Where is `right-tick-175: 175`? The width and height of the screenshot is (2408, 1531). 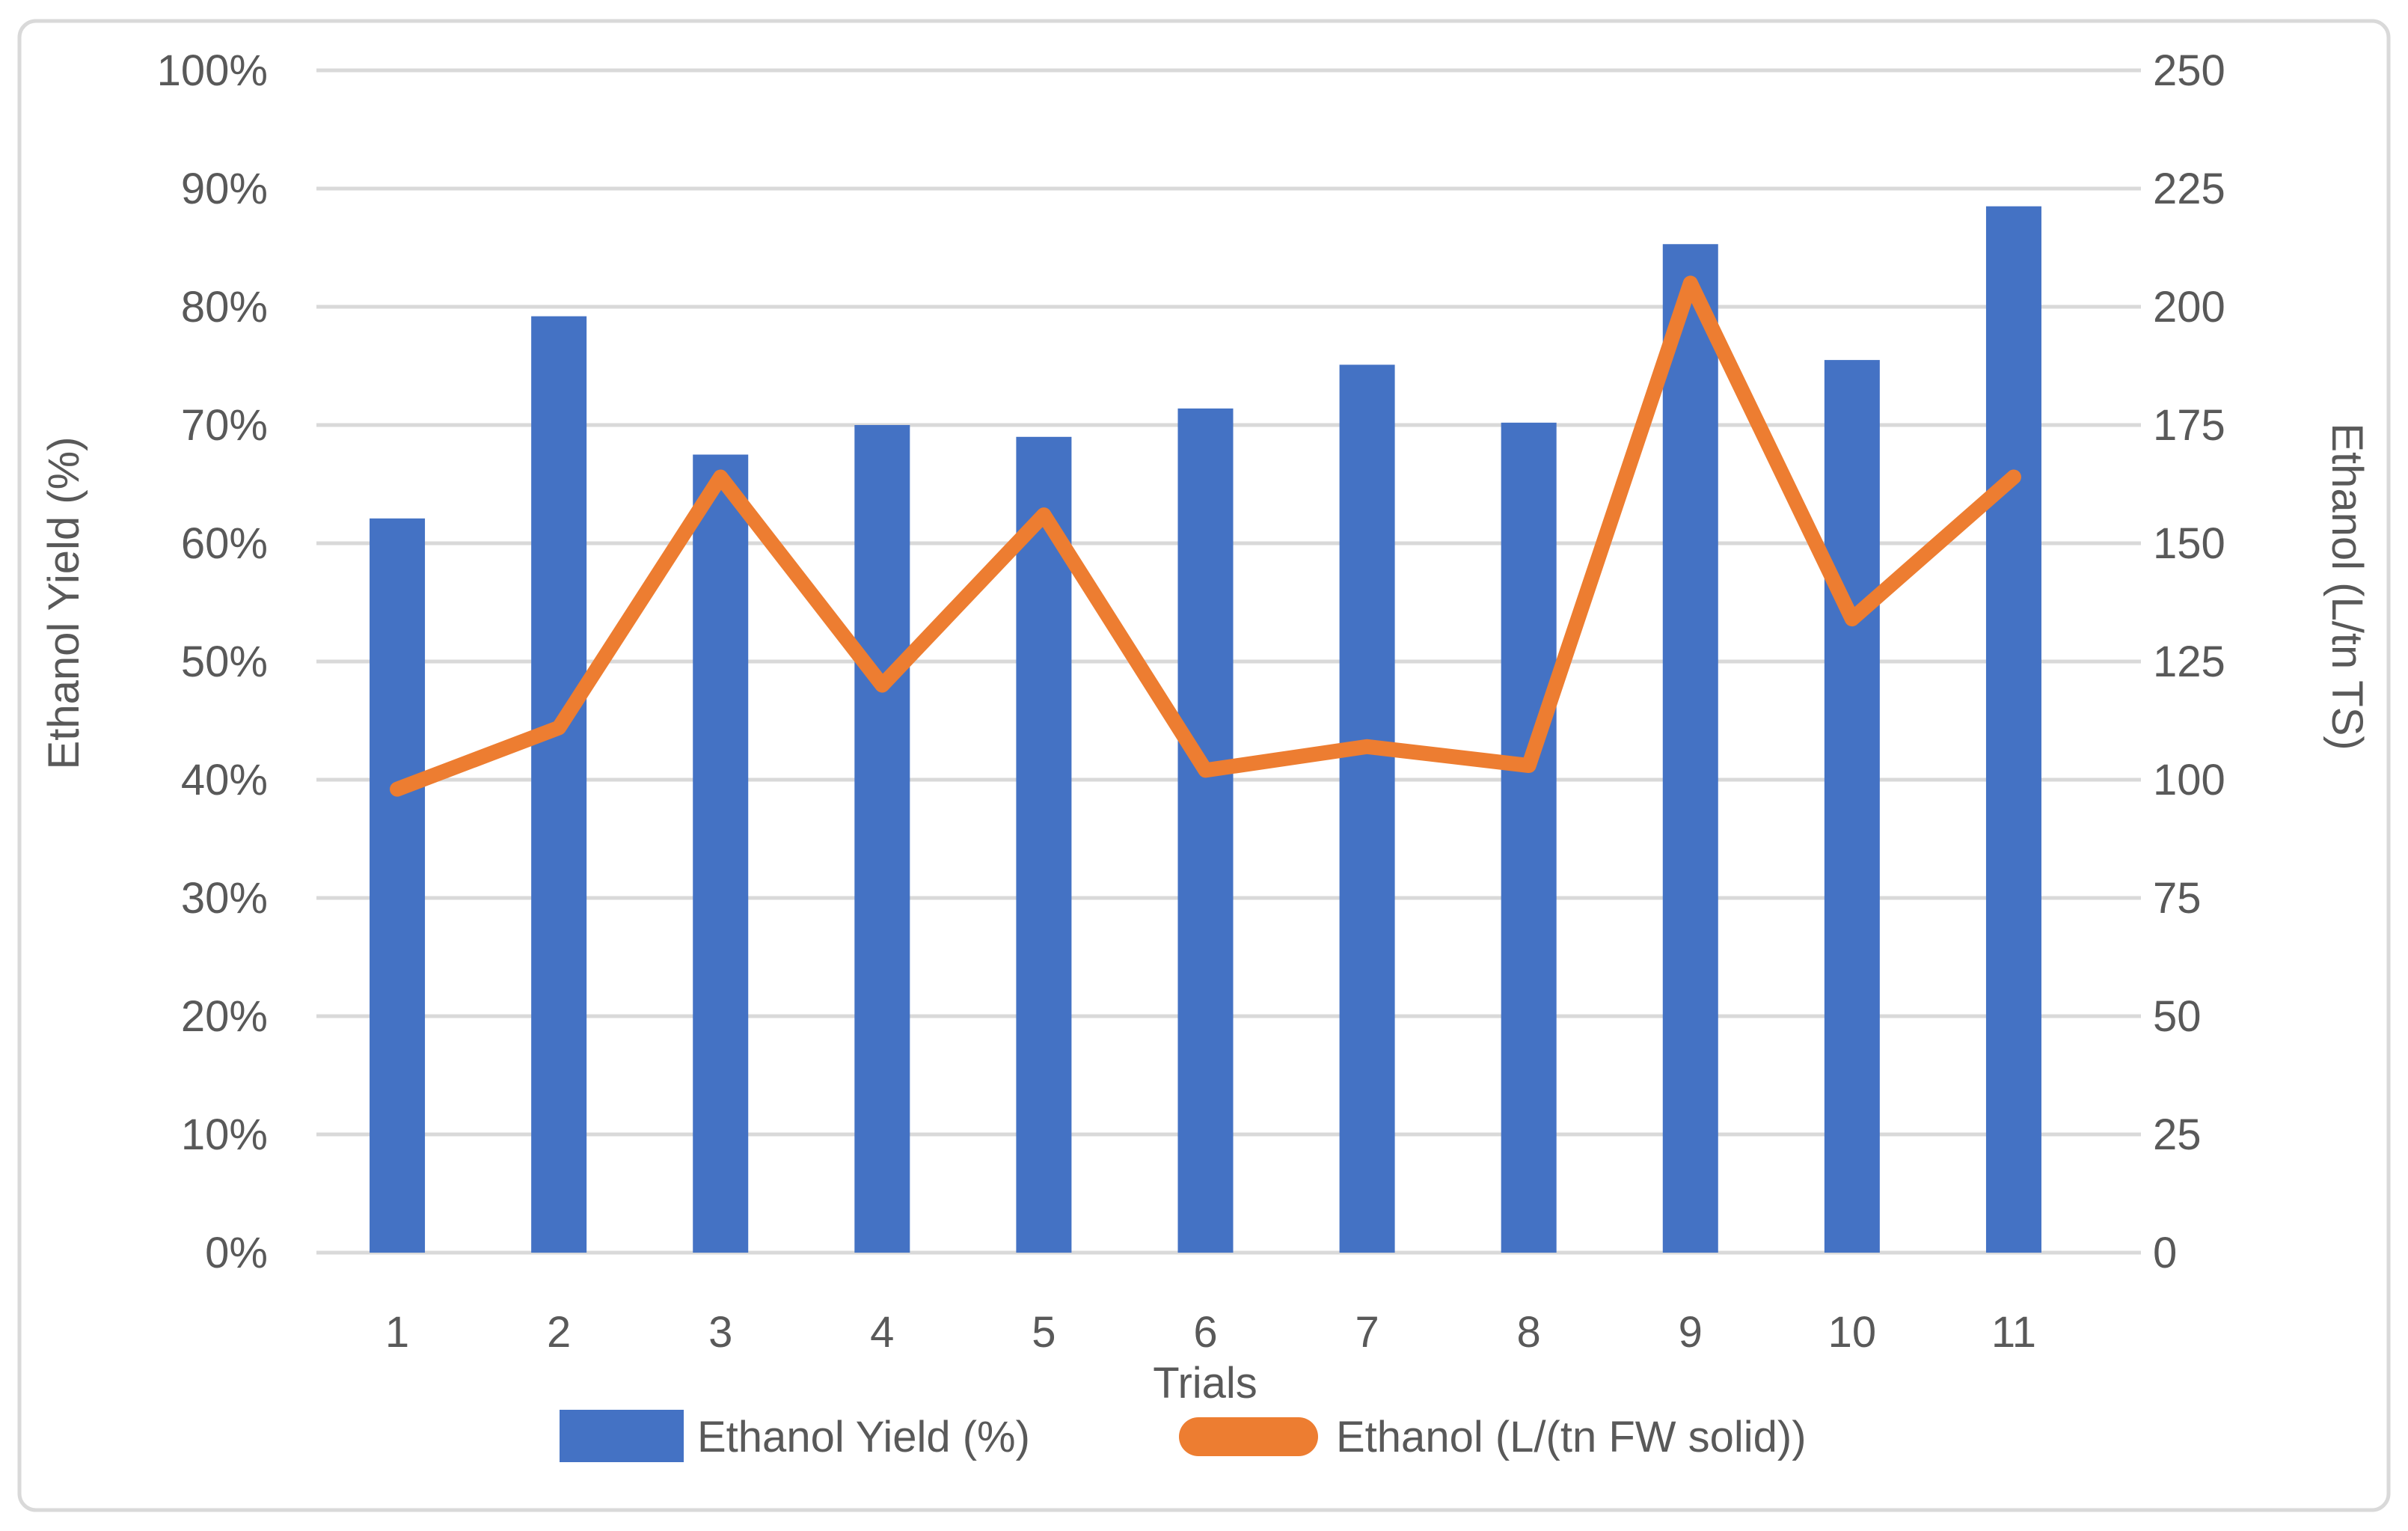 right-tick-175: 175 is located at coordinates (2189, 425).